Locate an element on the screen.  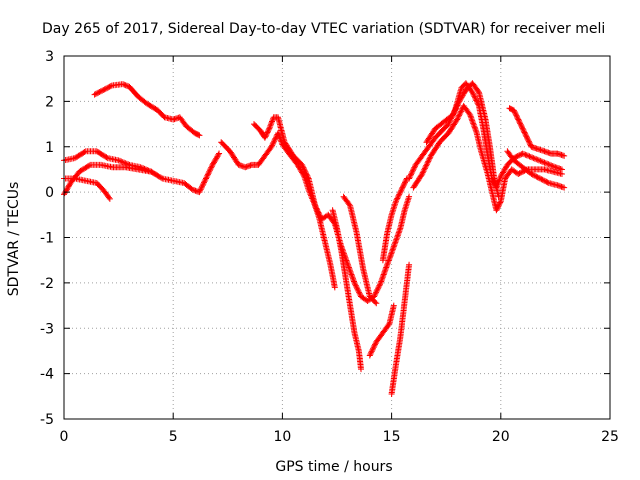
x-tick-label: 0 is located at coordinates (64, 437).